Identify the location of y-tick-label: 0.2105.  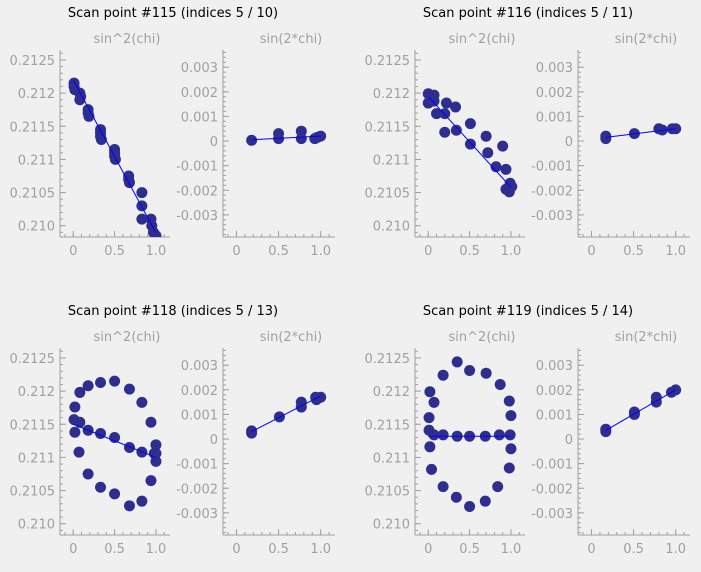
(388, 194).